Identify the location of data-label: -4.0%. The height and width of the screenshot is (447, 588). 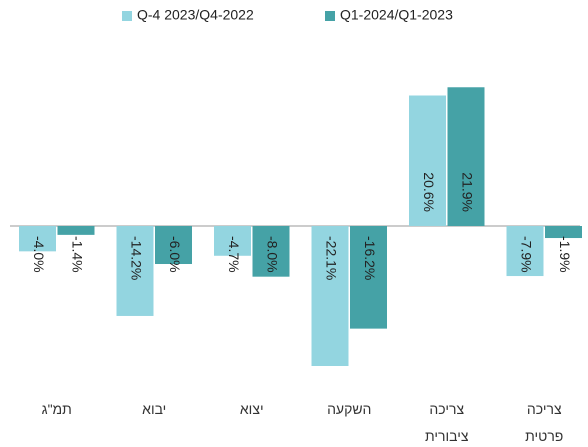
(39, 254).